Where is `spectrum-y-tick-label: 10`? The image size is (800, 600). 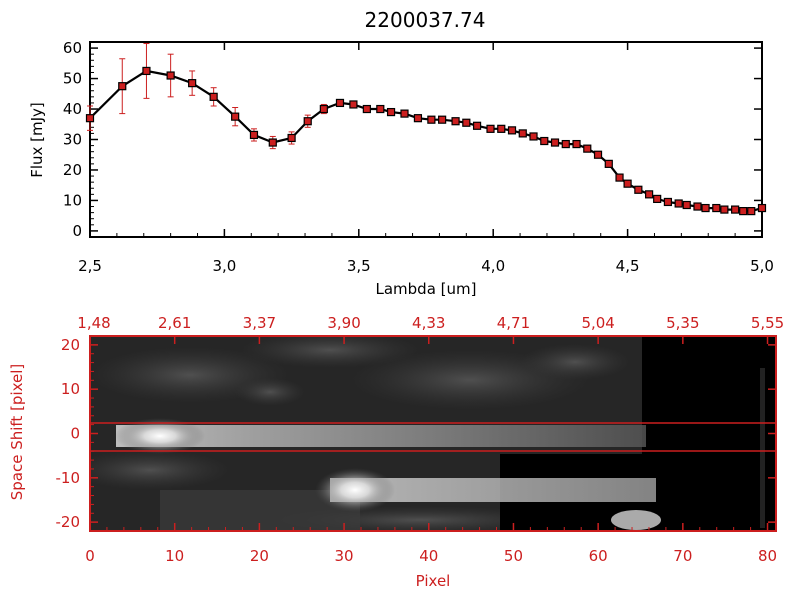 spectrum-y-tick-label: 10 is located at coordinates (72, 200).